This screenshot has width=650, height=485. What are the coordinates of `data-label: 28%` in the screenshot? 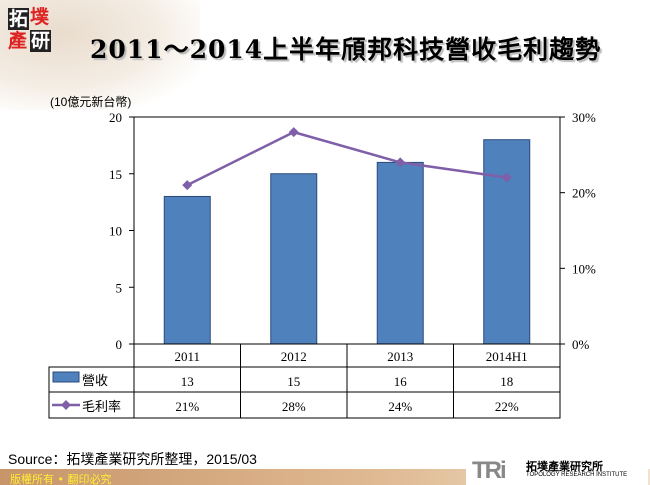 It's located at (294, 406).